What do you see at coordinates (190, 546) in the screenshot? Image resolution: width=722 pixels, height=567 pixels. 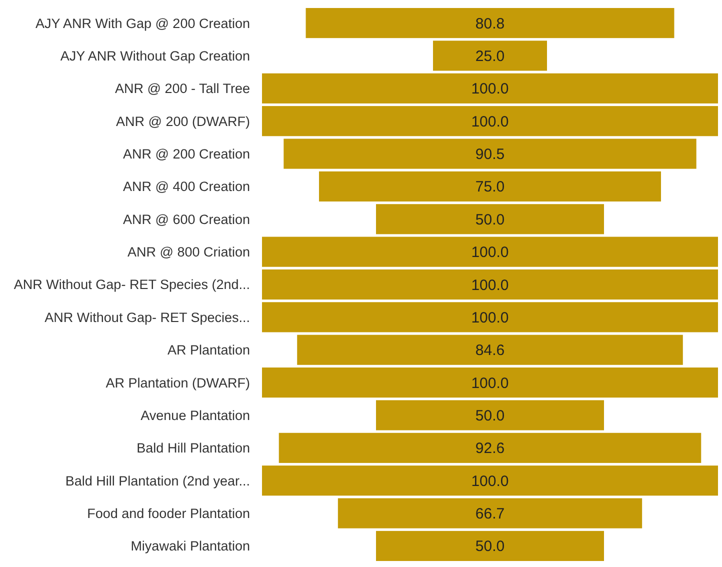 I see `category-label: Miyawaki Plantation` at bounding box center [190, 546].